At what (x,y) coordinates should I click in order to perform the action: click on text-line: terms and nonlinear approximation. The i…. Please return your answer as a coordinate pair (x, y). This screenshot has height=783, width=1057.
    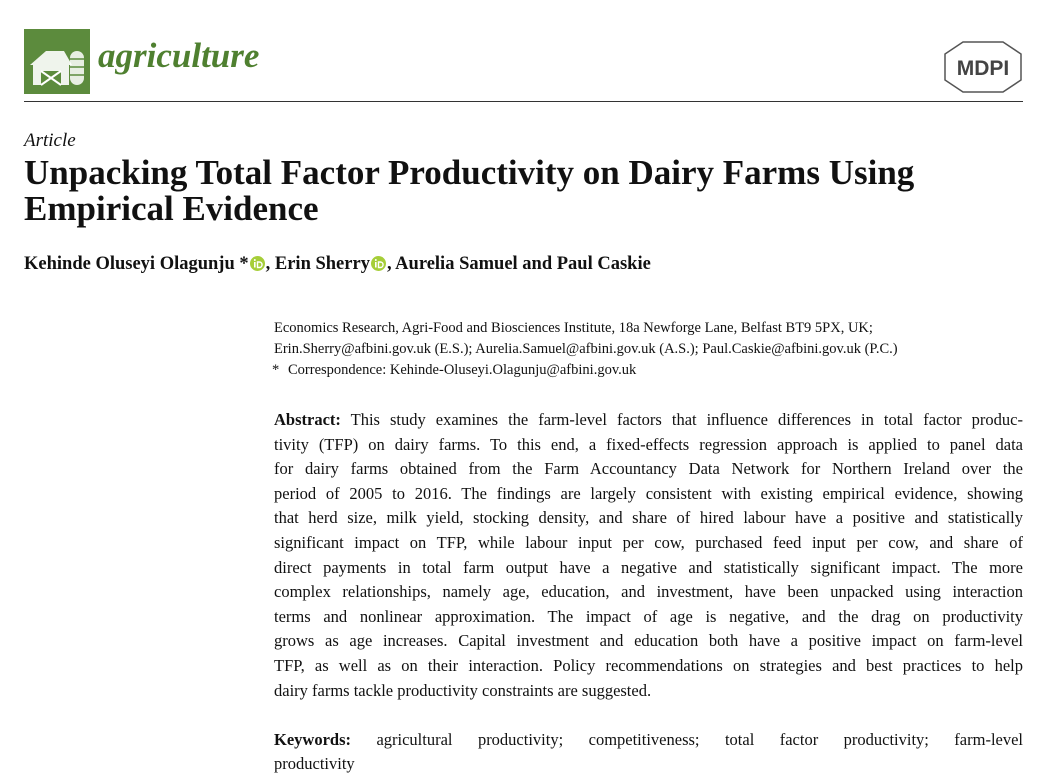
    Looking at the image, I should click on (648, 617).